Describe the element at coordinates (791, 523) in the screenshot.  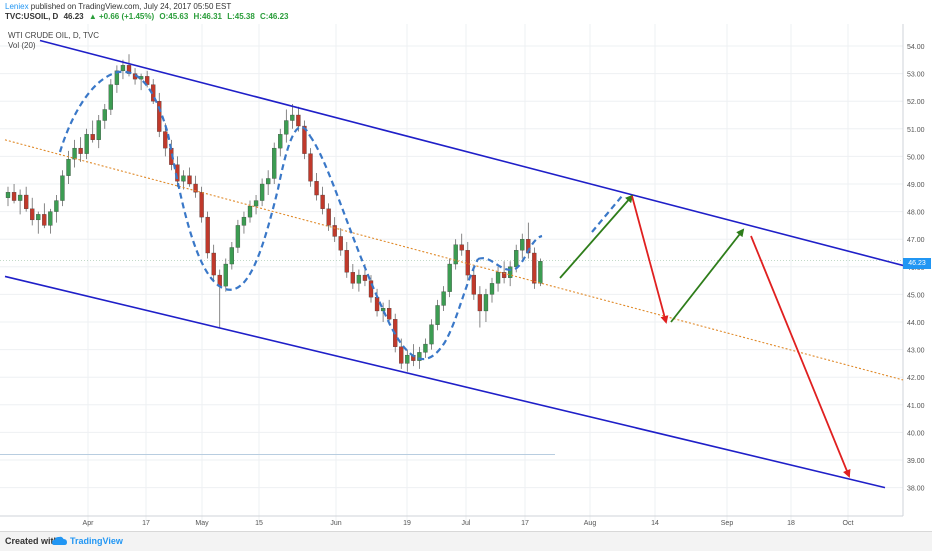
I see `x-tick-label: 18` at that location.